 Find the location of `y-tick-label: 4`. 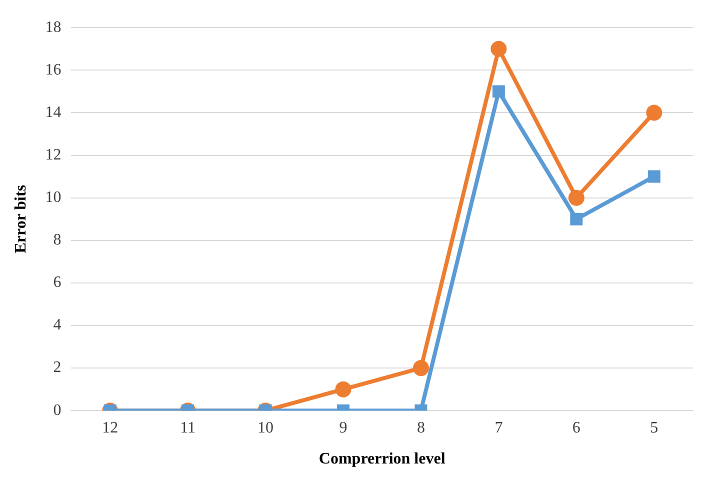

y-tick-label: 4 is located at coordinates (57, 325).